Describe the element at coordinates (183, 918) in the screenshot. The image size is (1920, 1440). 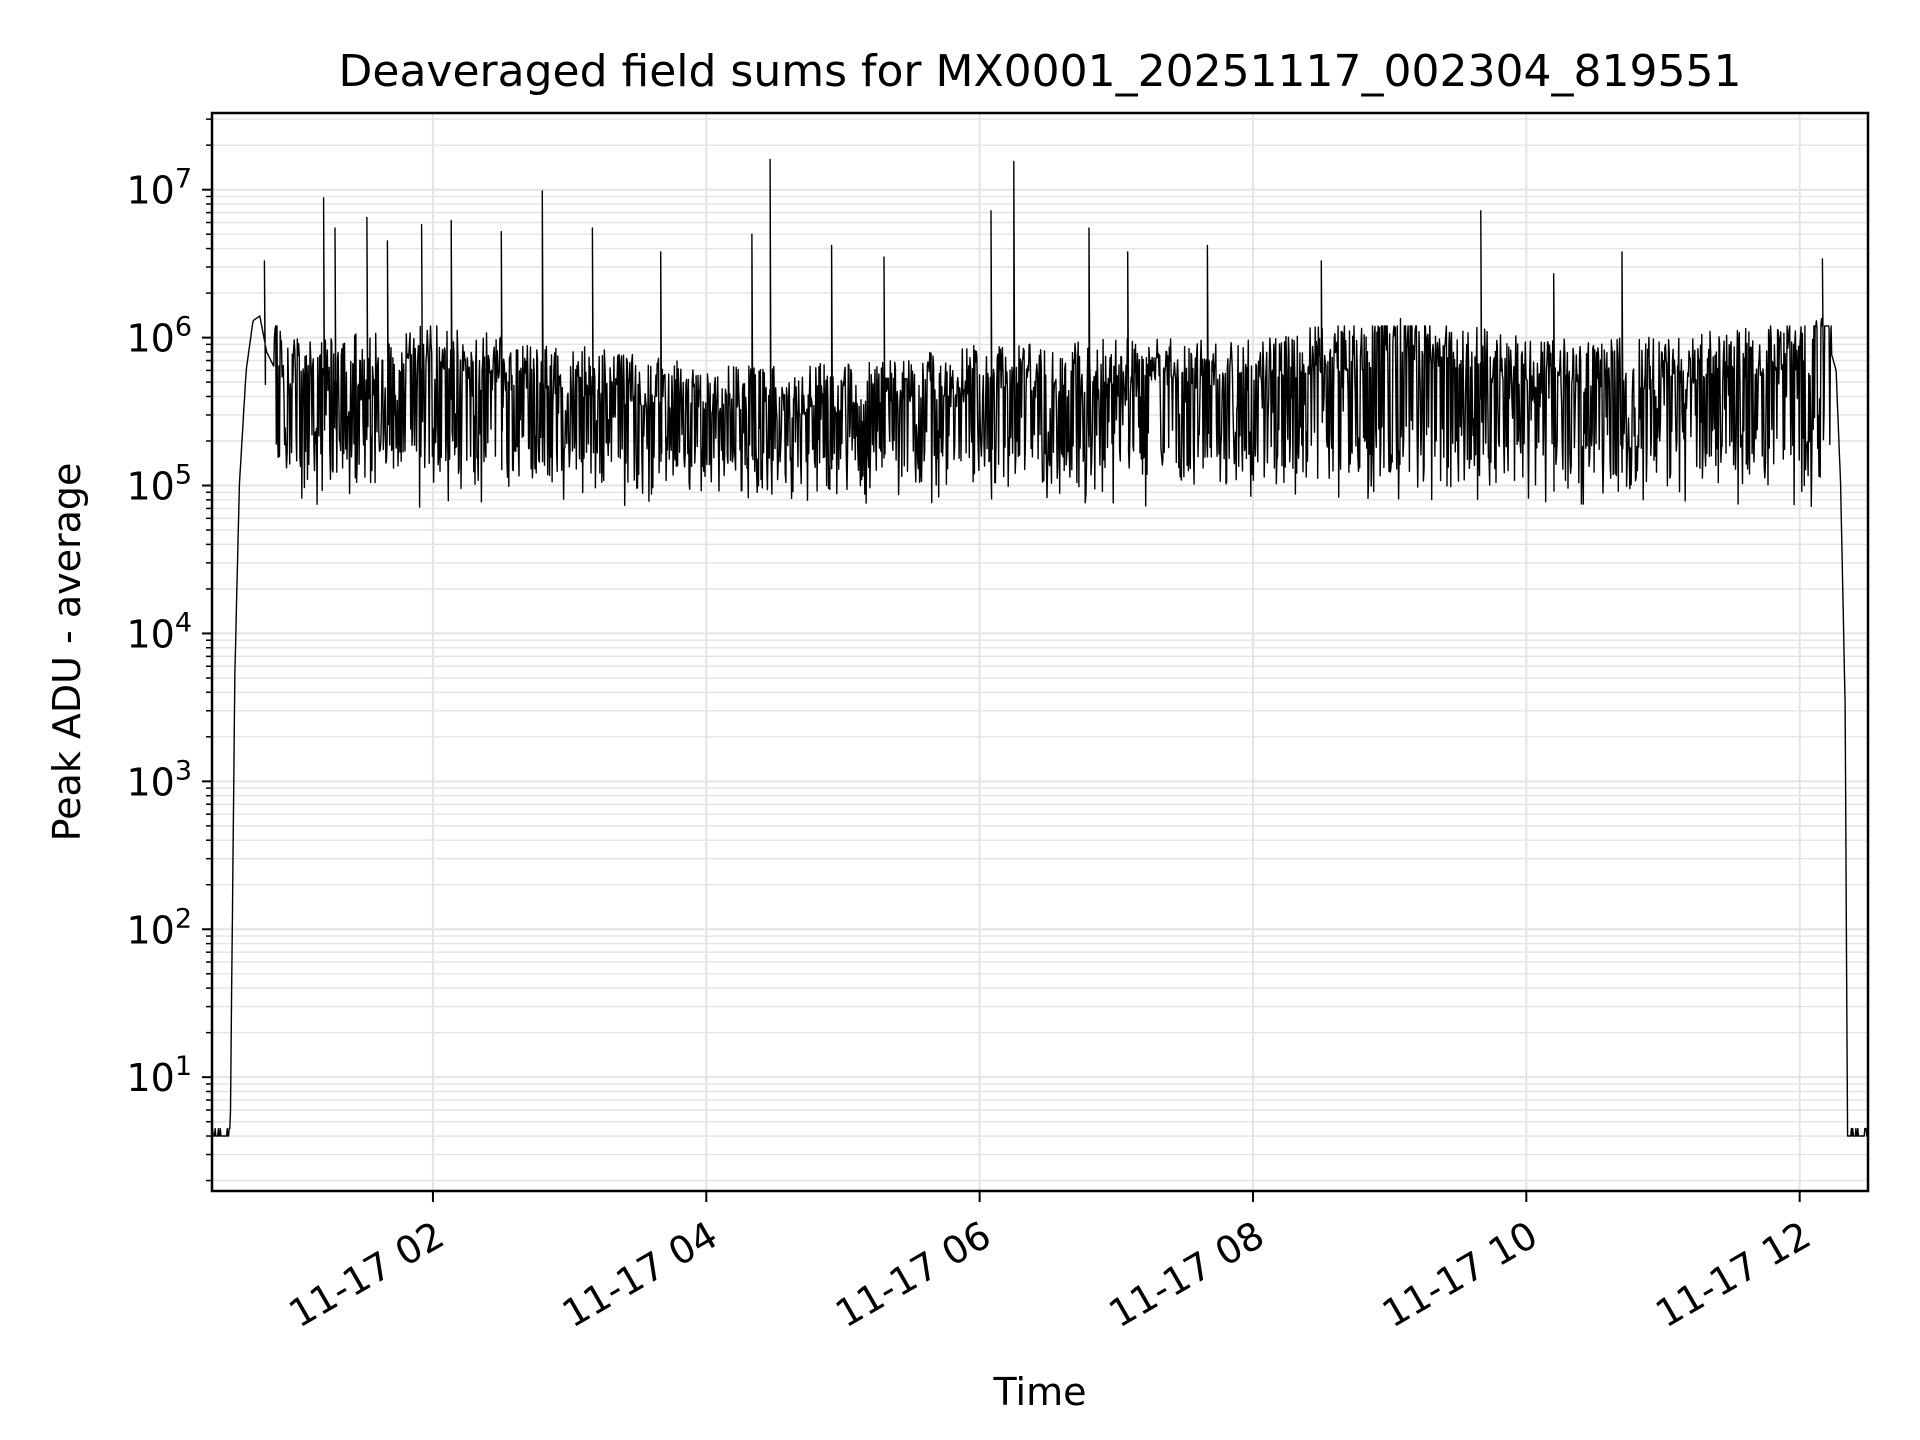
I see `y-tick-exponent: 2` at that location.